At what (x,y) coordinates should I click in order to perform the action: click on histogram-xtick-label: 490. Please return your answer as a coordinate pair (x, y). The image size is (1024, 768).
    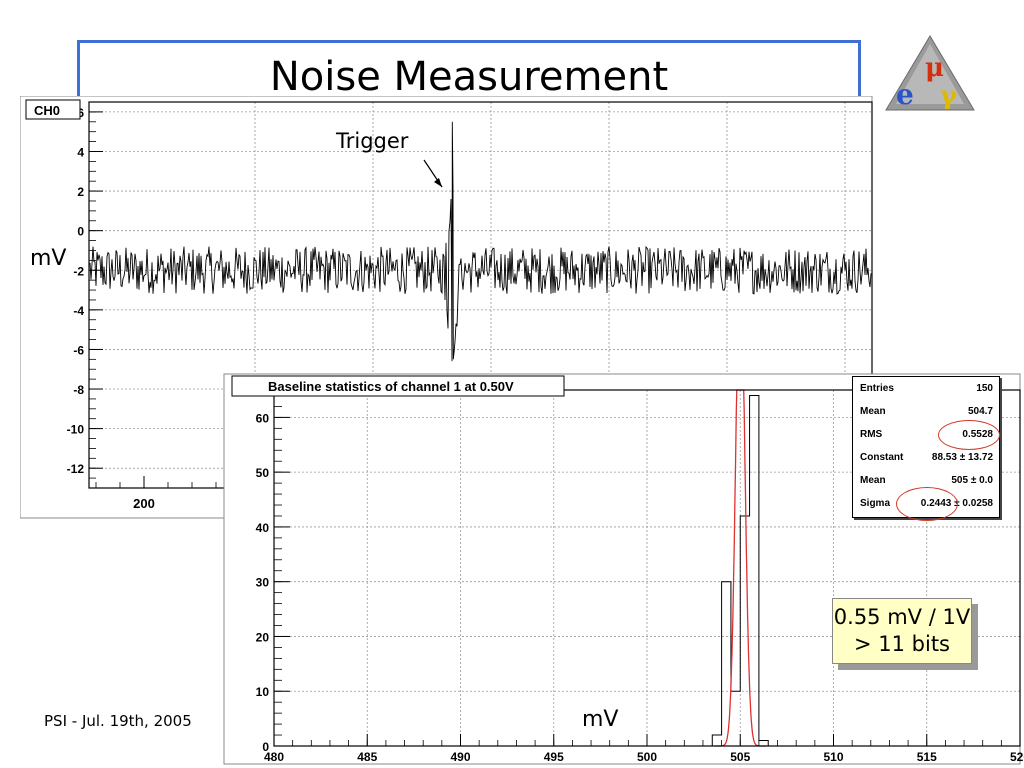
    Looking at the image, I should click on (460, 757).